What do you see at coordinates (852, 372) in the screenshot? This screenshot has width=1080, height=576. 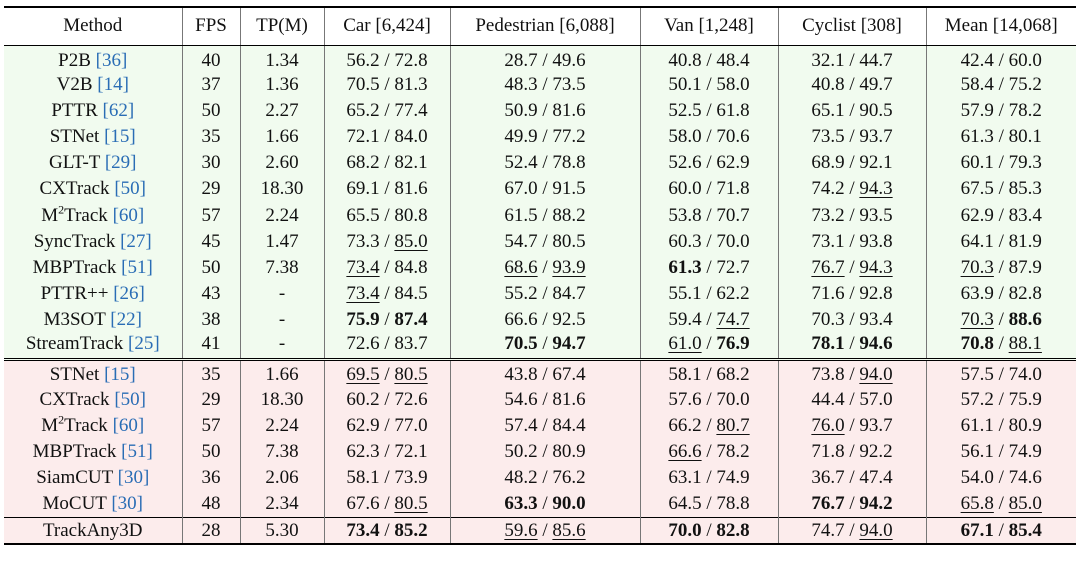 I see `cyc-cell: 73.8 / 94.0` at bounding box center [852, 372].